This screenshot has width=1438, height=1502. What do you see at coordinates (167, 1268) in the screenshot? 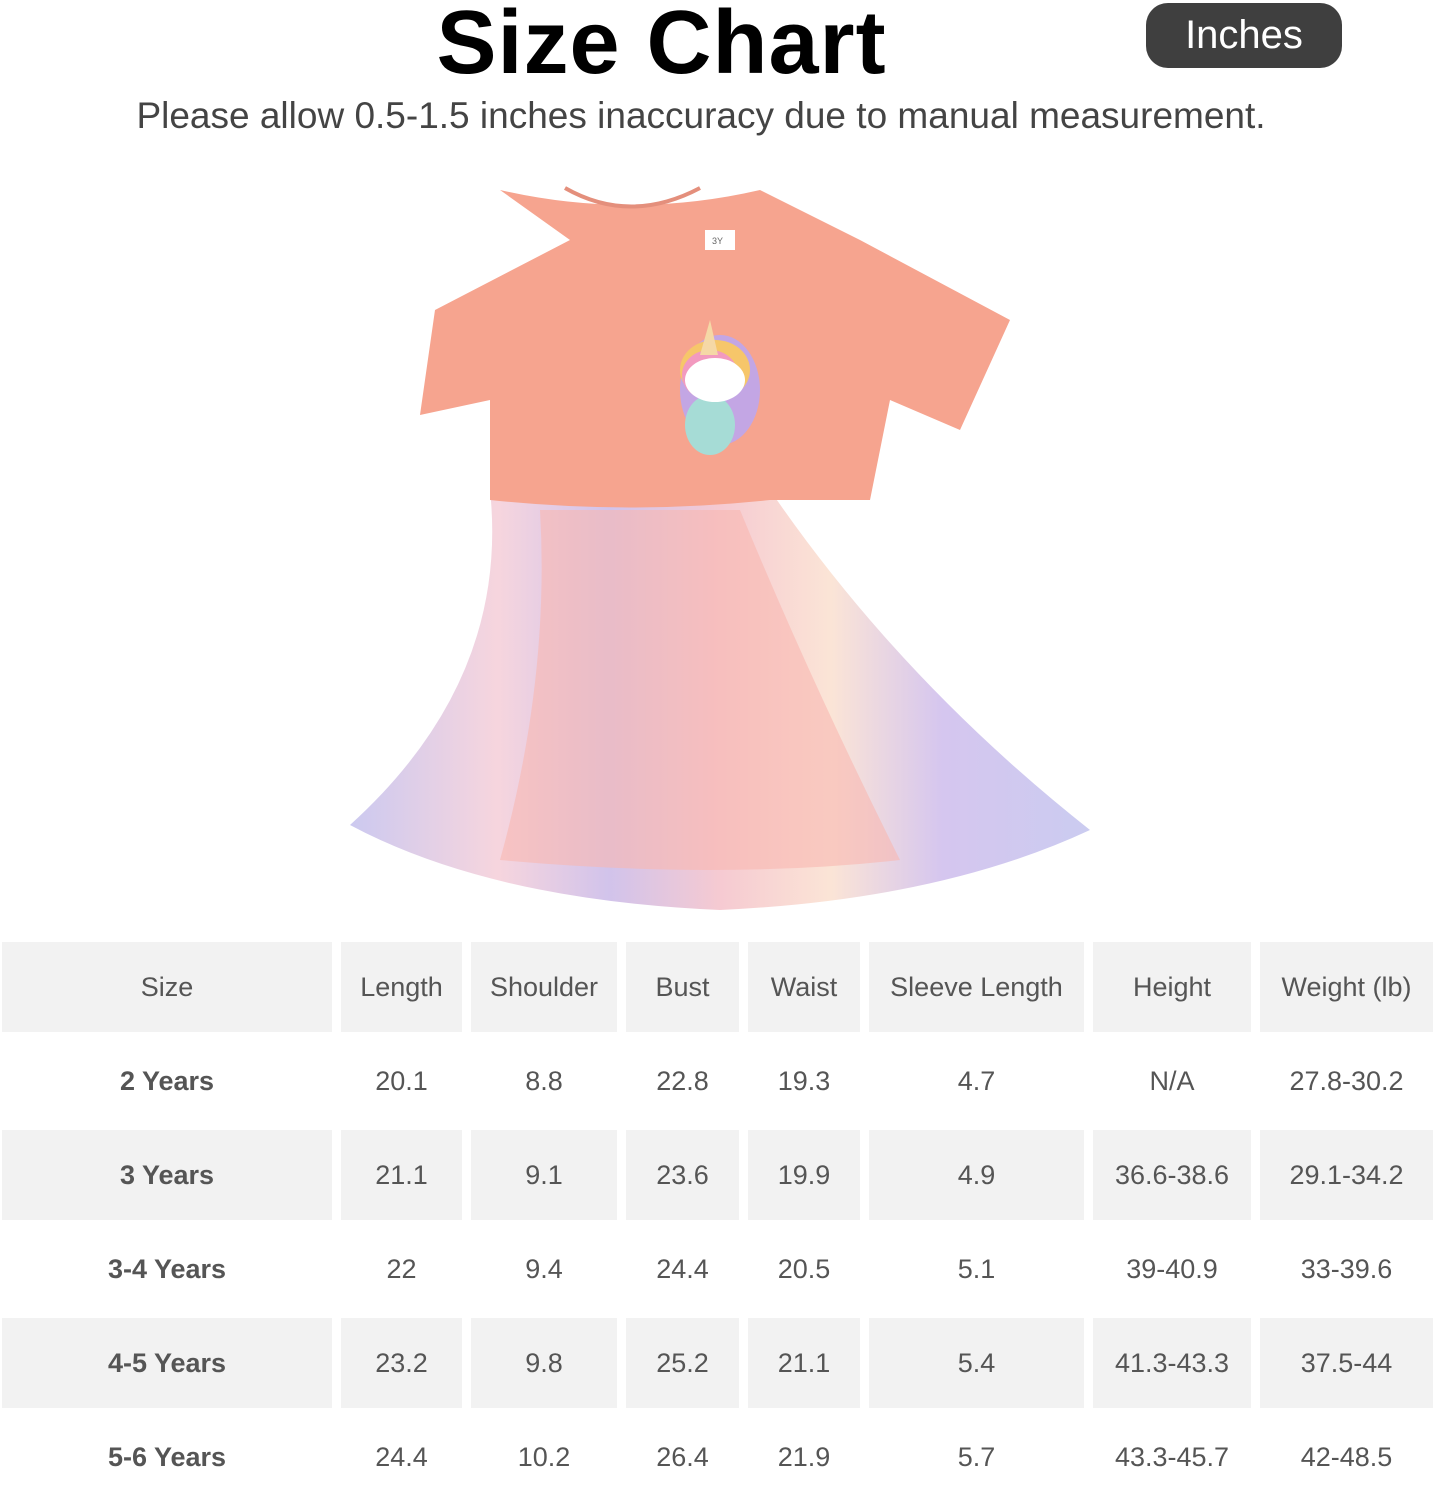
I see `row-size-label: 3-4 Years` at bounding box center [167, 1268].